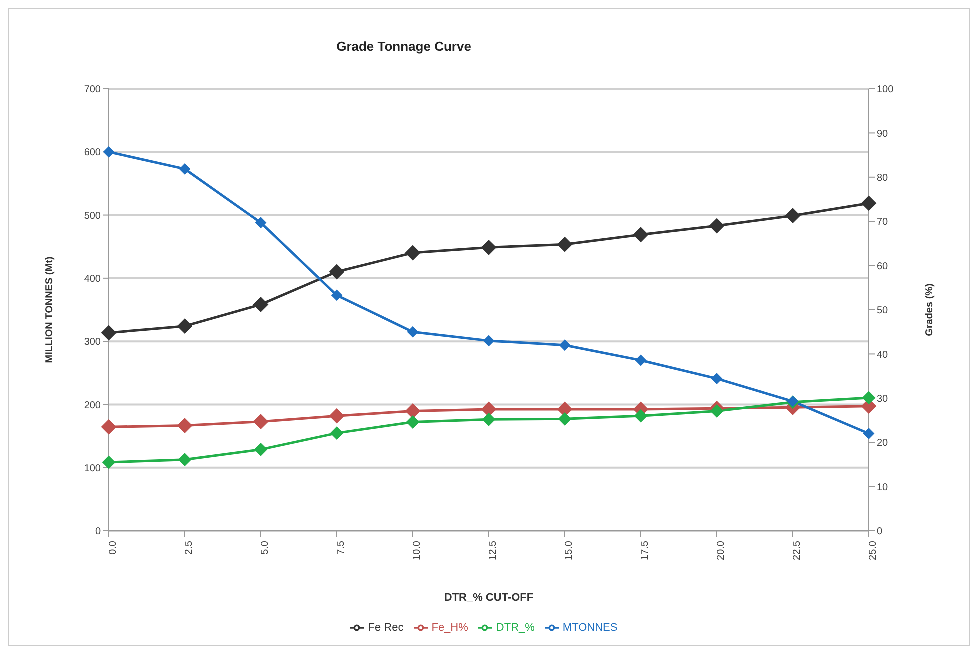 This screenshot has width=979, height=653. Describe the element at coordinates (93, 153) in the screenshot. I see `y-tick-label: 600` at that location.